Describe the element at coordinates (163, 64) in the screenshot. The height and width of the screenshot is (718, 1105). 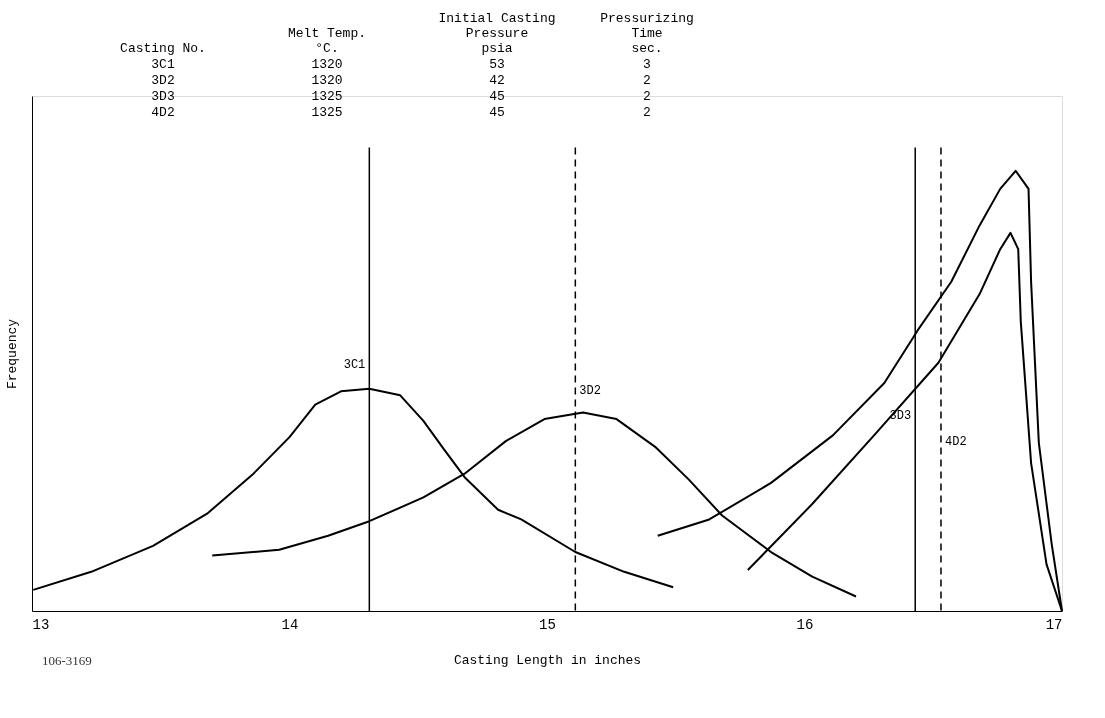
I see `text: 3C1` at that location.